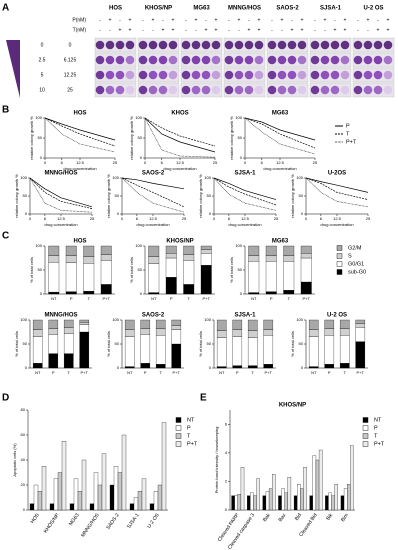 This screenshot has width=398, height=550. I want to click on chart-title: MG63, so click(280, 242).